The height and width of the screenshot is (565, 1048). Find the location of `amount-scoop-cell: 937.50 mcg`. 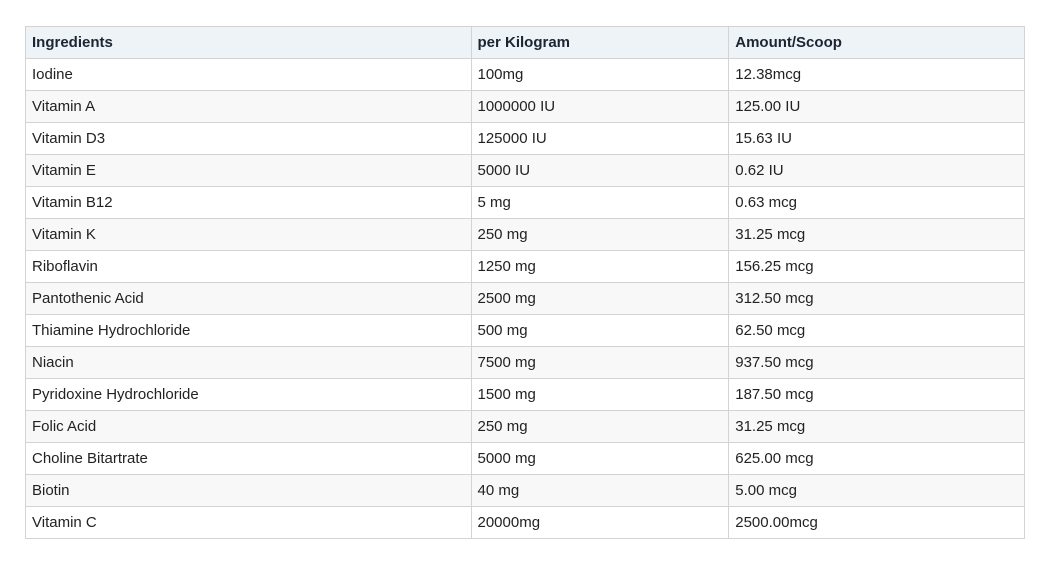

amount-scoop-cell: 937.50 mcg is located at coordinates (876, 362).